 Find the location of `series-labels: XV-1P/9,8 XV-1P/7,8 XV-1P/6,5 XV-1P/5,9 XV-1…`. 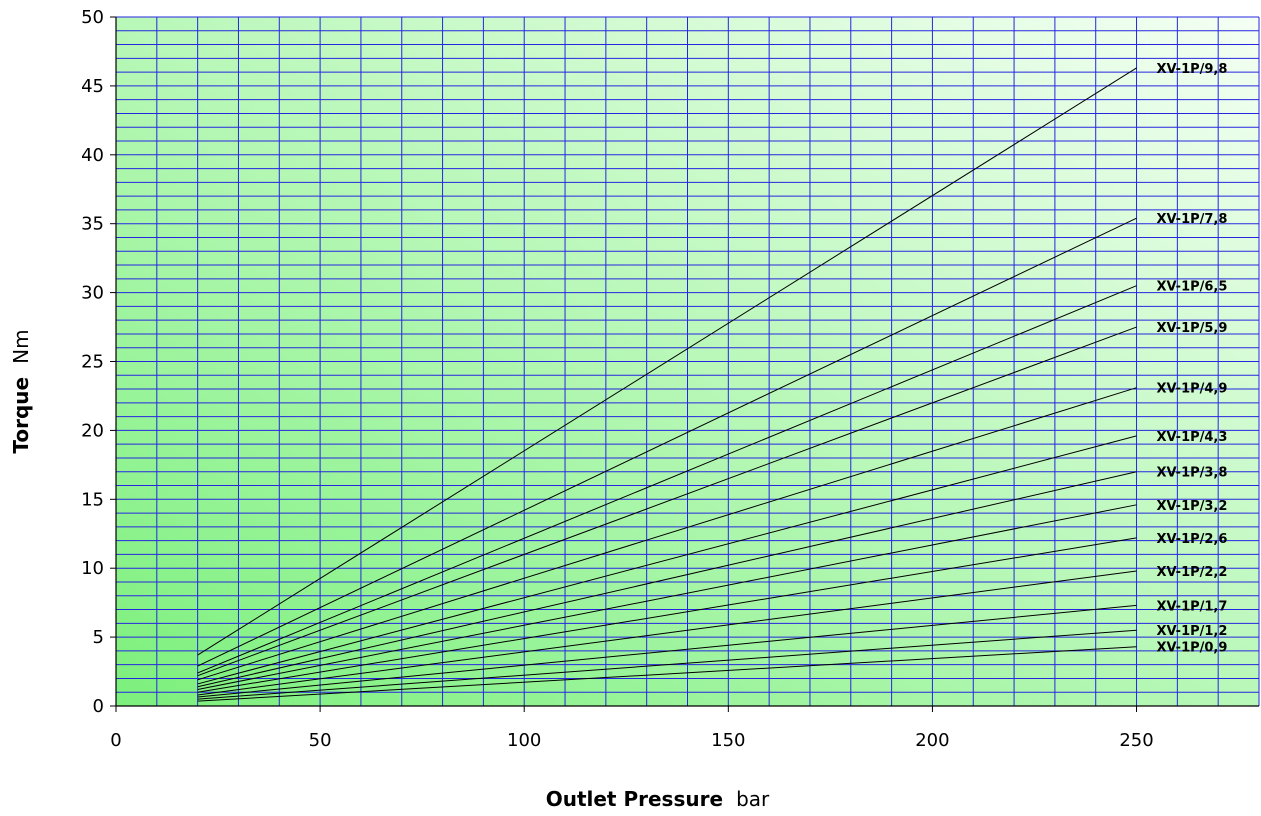

series-labels: XV-1P/9,8 XV-1P/7,8 XV-1P/6,5 XV-1P/5,9 XV-1… is located at coordinates (1192, 359).